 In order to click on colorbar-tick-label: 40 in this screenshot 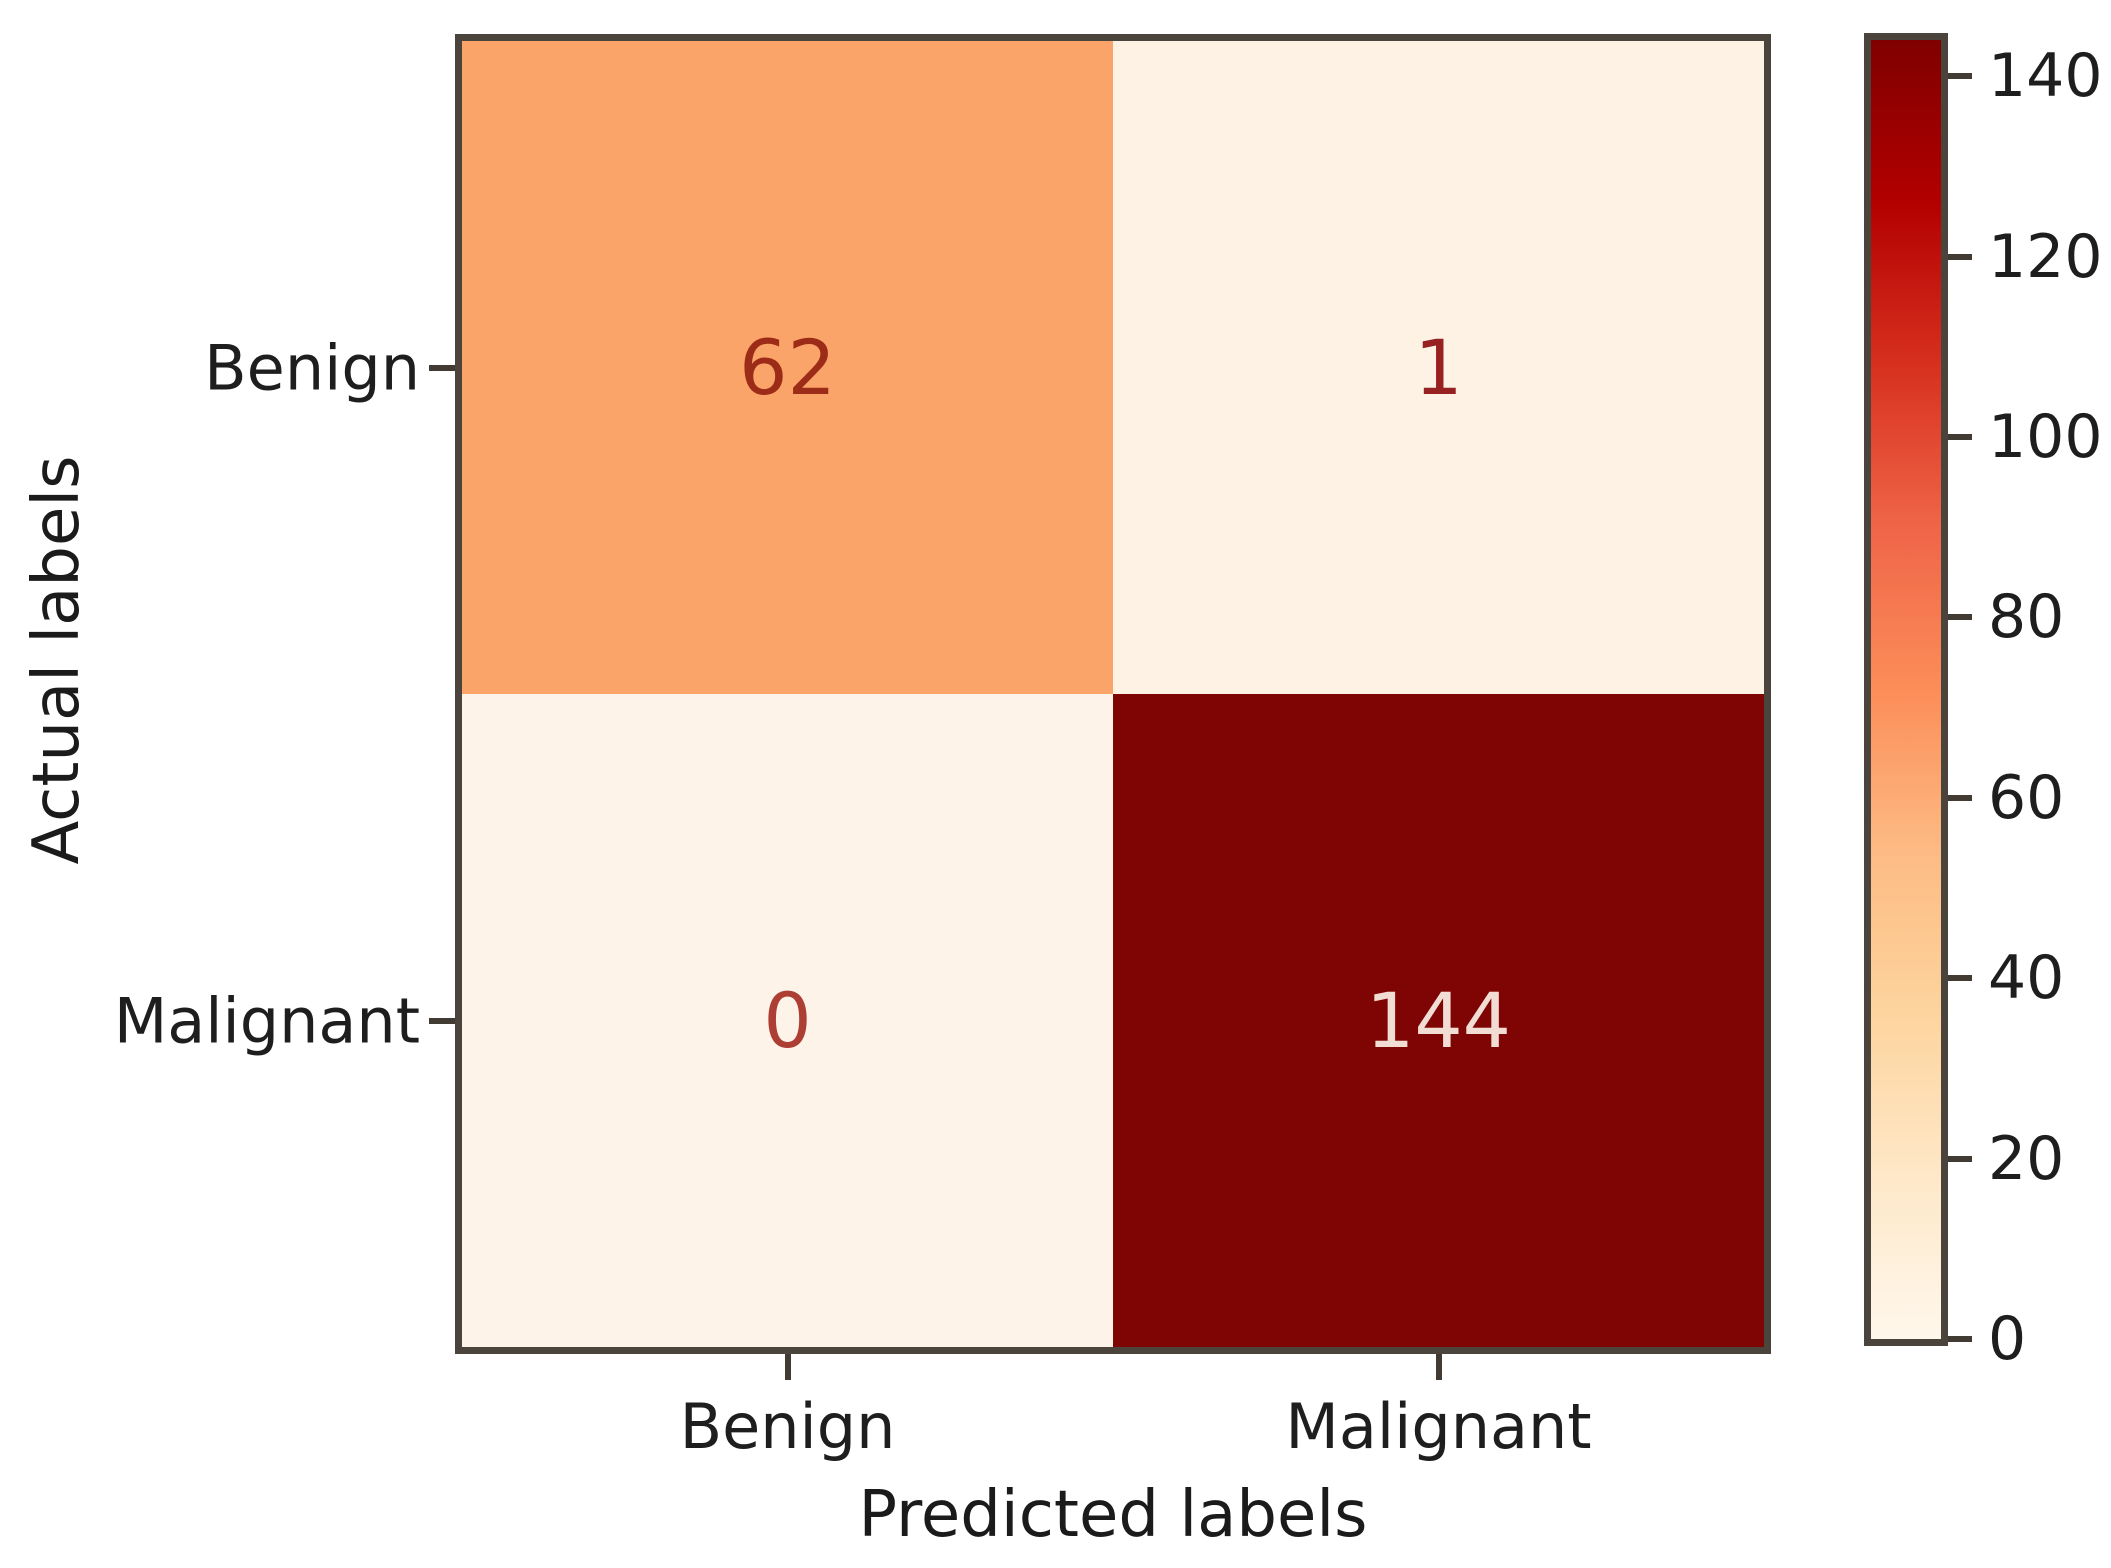, I will do `click(2026, 978)`.